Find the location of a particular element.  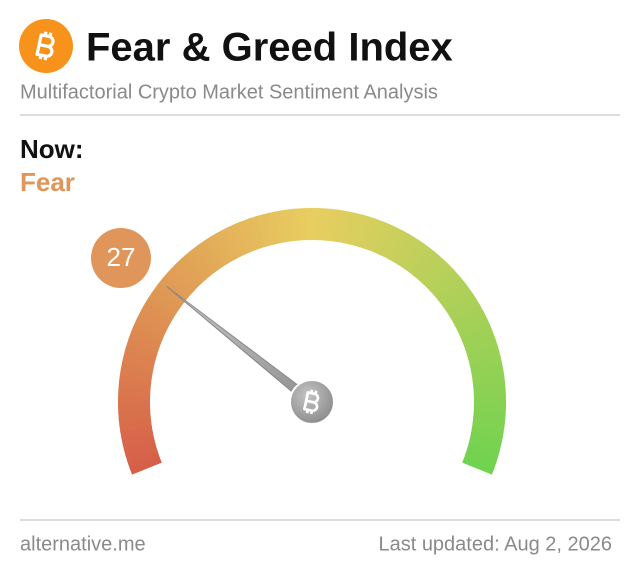

title: Fear & Greed Index is located at coordinates (269, 48).